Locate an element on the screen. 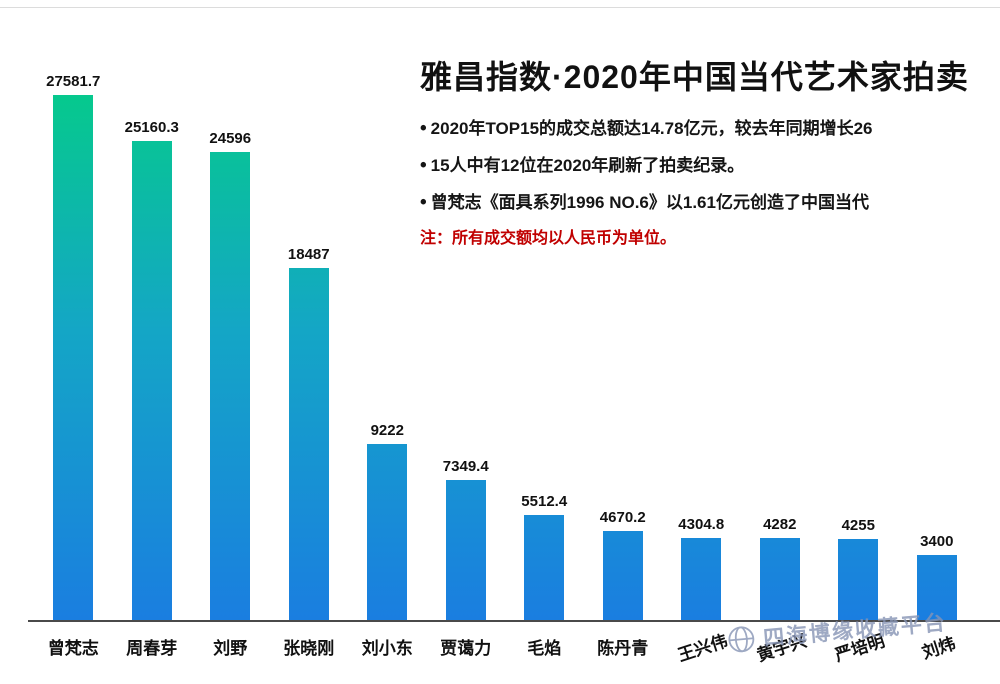 The width and height of the screenshot is (1000, 684). top-border-line is located at coordinates (500, 7).